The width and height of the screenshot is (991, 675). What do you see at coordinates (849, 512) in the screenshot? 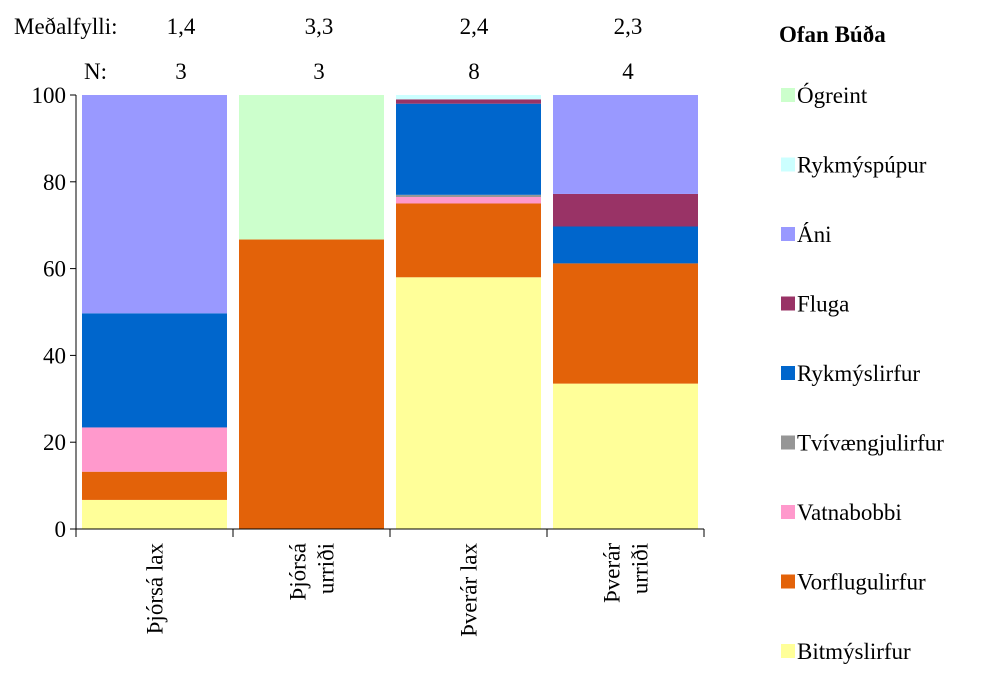
I see `legend-label: Vatnabobbi` at bounding box center [849, 512].